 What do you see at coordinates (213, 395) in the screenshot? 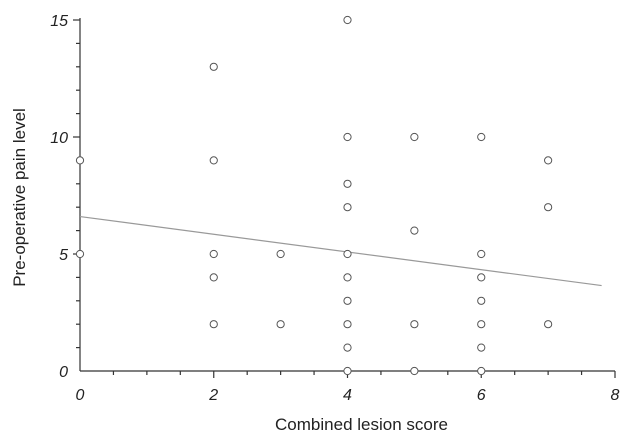
I see `x-tick-label: 2` at bounding box center [213, 395].